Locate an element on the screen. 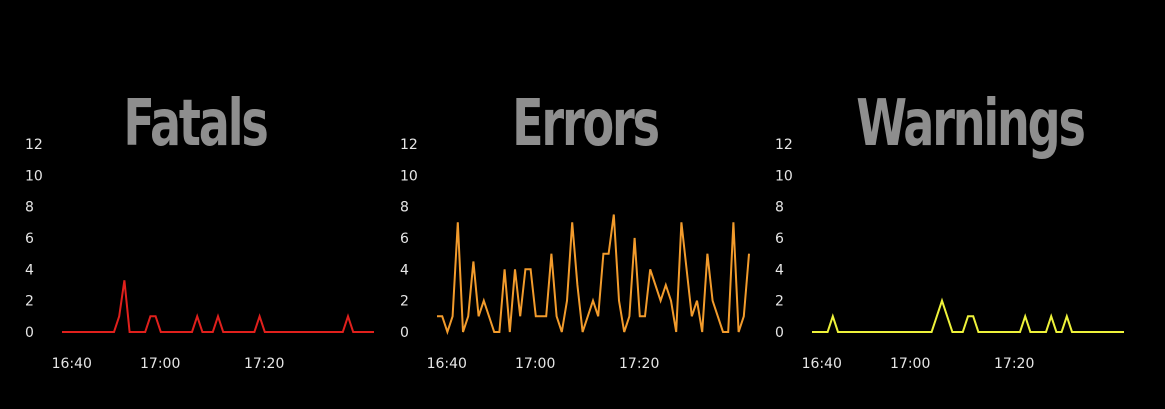  chart-title: Errors is located at coordinates (586, 124).